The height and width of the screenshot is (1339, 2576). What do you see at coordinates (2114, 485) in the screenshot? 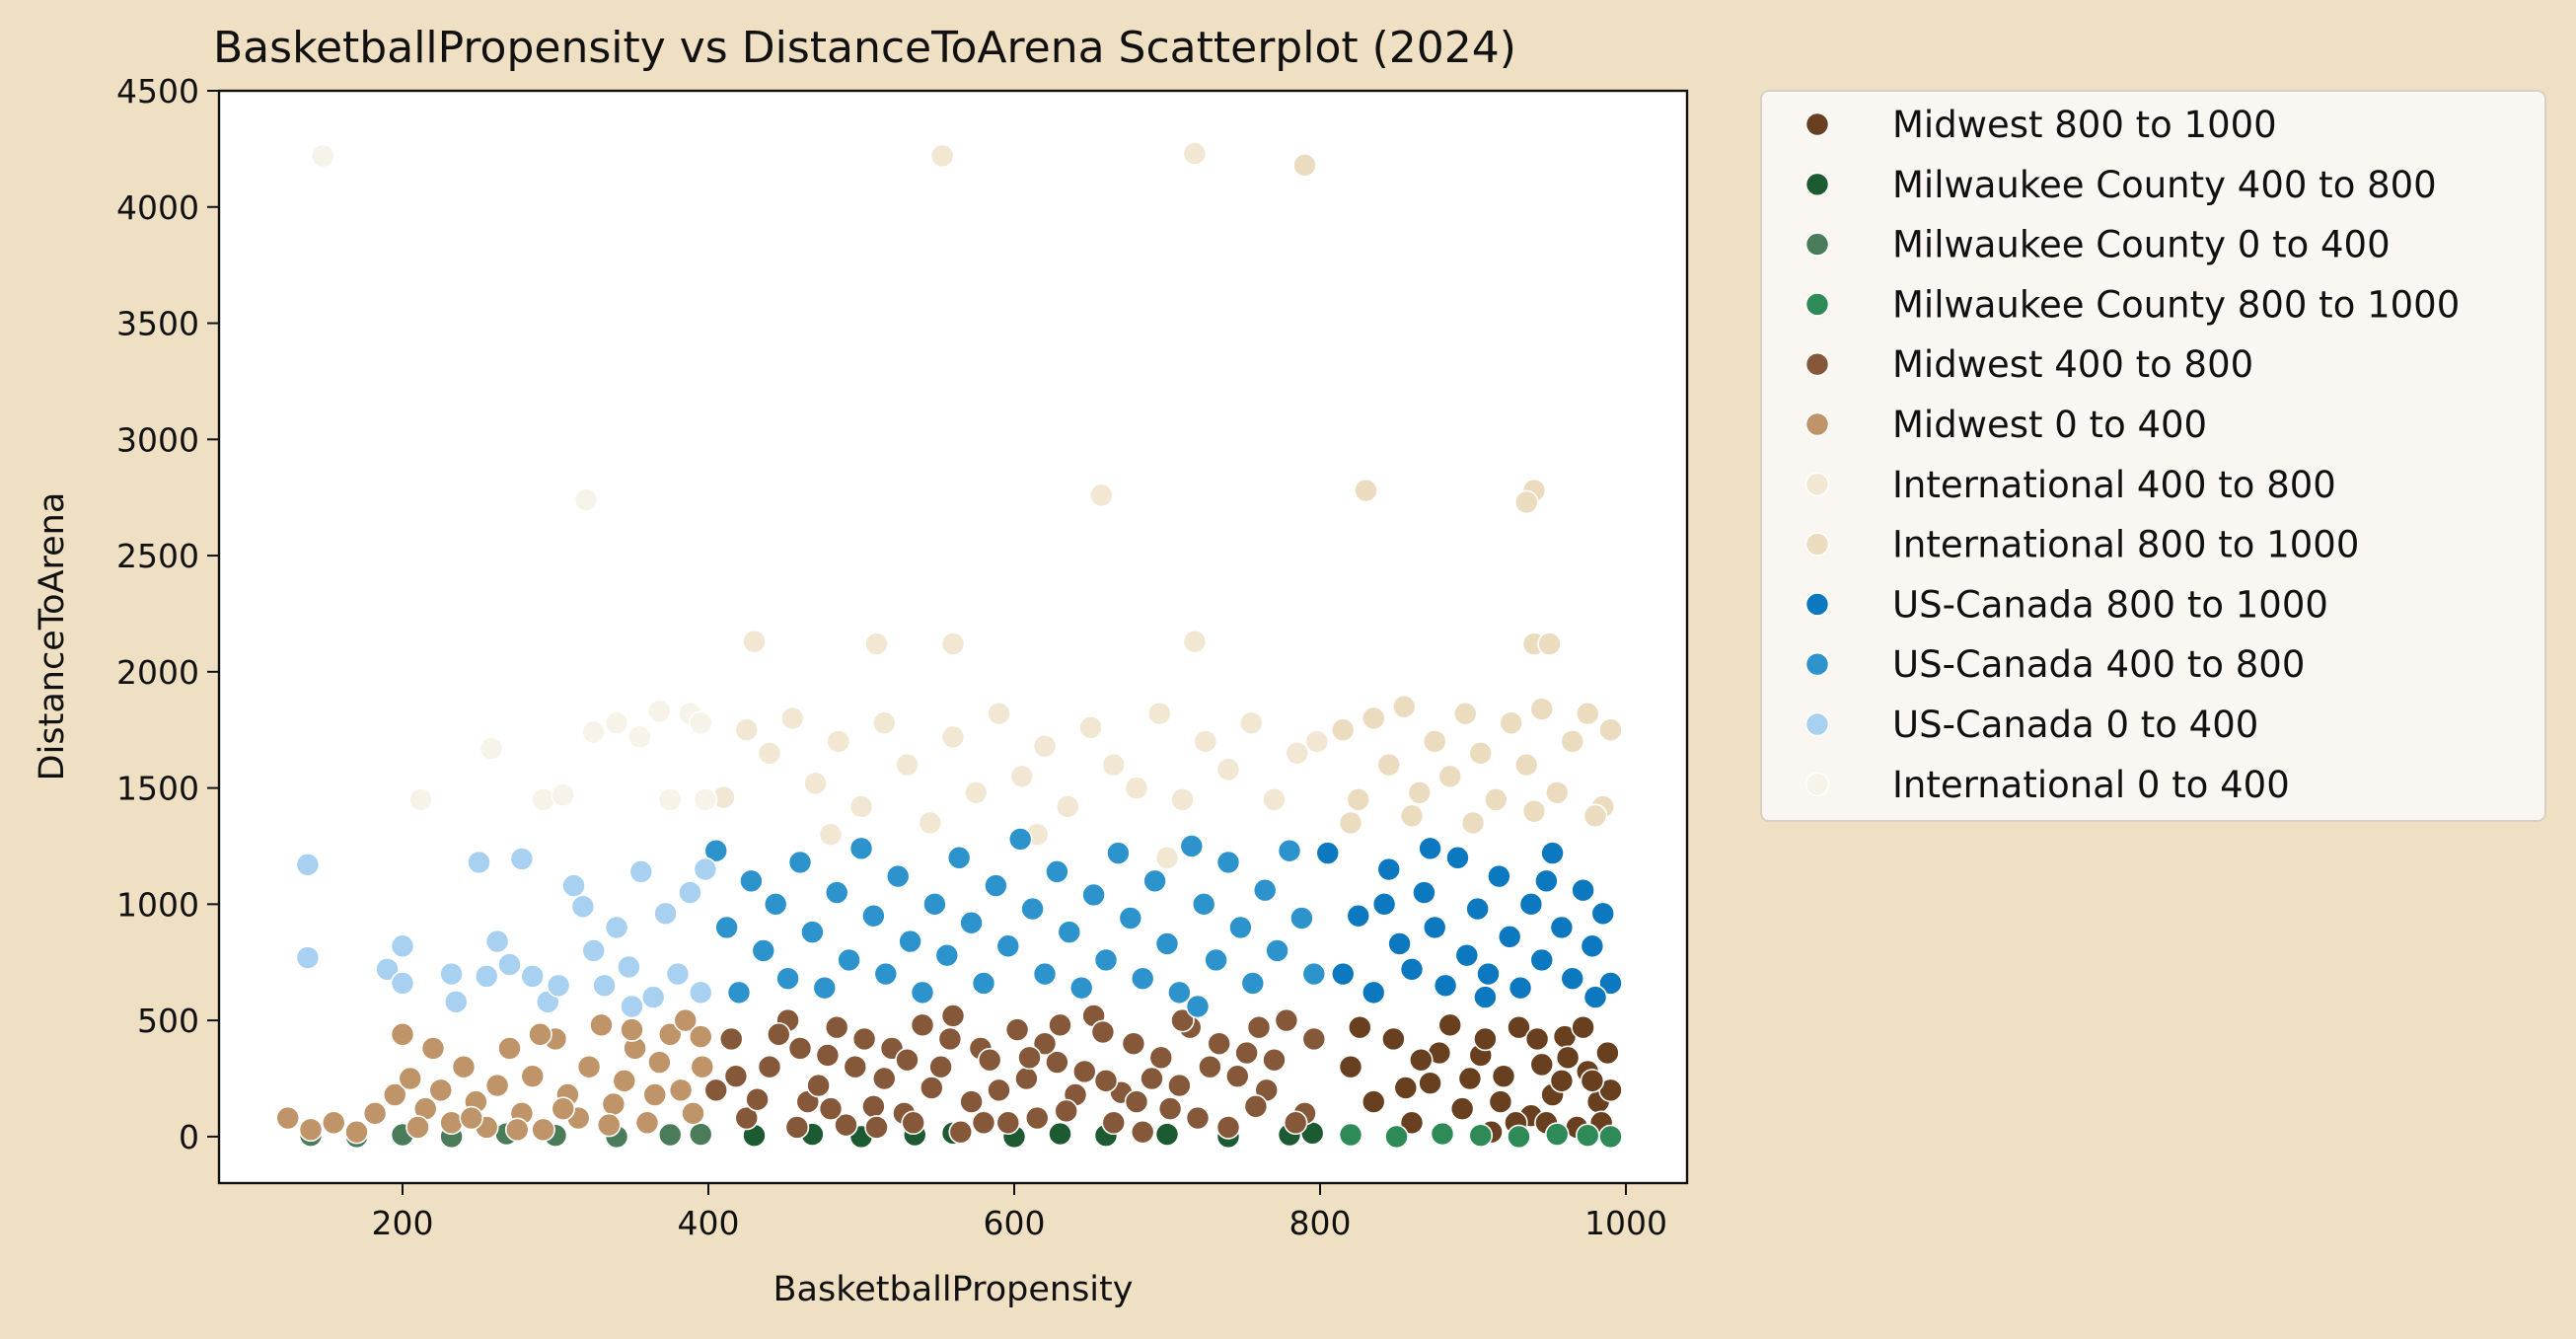
I see `legend-label: International 400 to 800` at bounding box center [2114, 485].